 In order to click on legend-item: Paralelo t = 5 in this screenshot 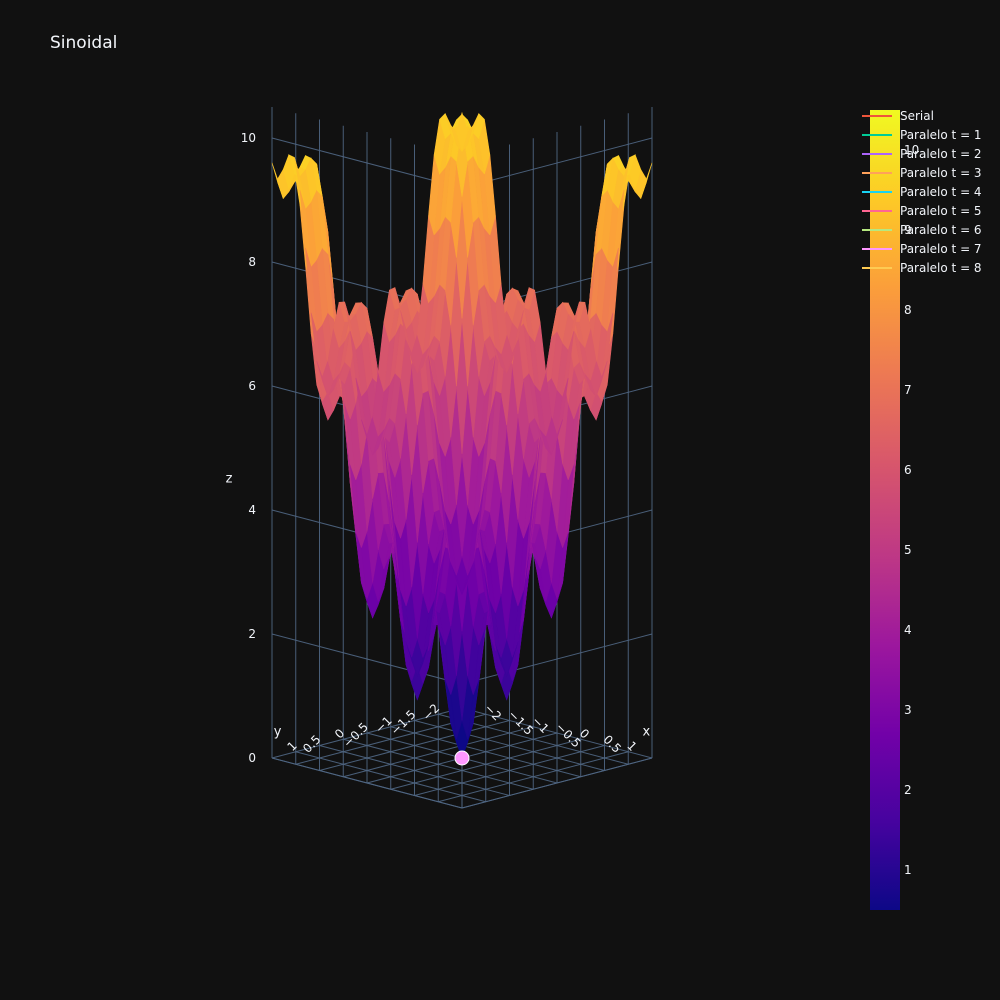, I will do `click(922, 210)`.